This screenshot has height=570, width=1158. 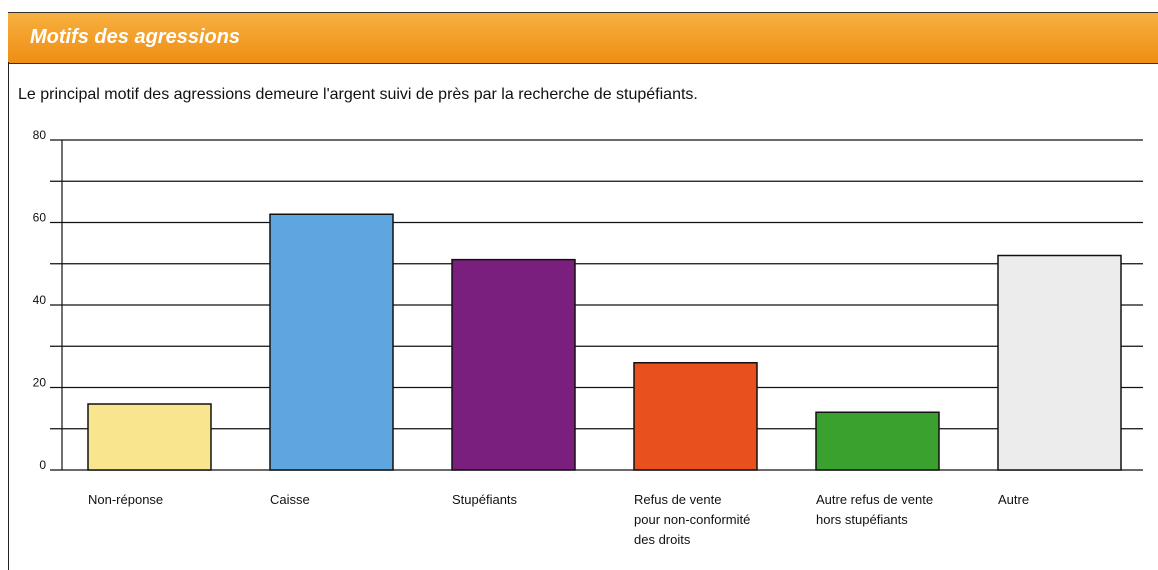 I want to click on x-tick-label: Caisse, so click(x=290, y=499).